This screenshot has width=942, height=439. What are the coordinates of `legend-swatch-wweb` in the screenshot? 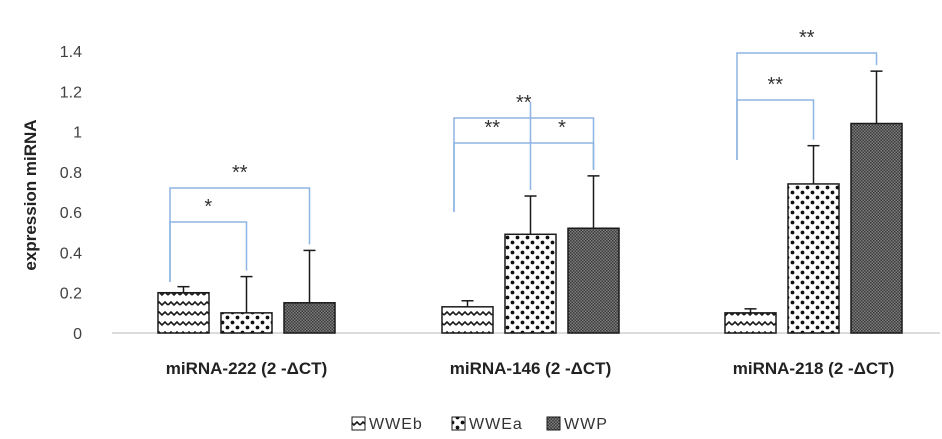 It's located at (358, 423).